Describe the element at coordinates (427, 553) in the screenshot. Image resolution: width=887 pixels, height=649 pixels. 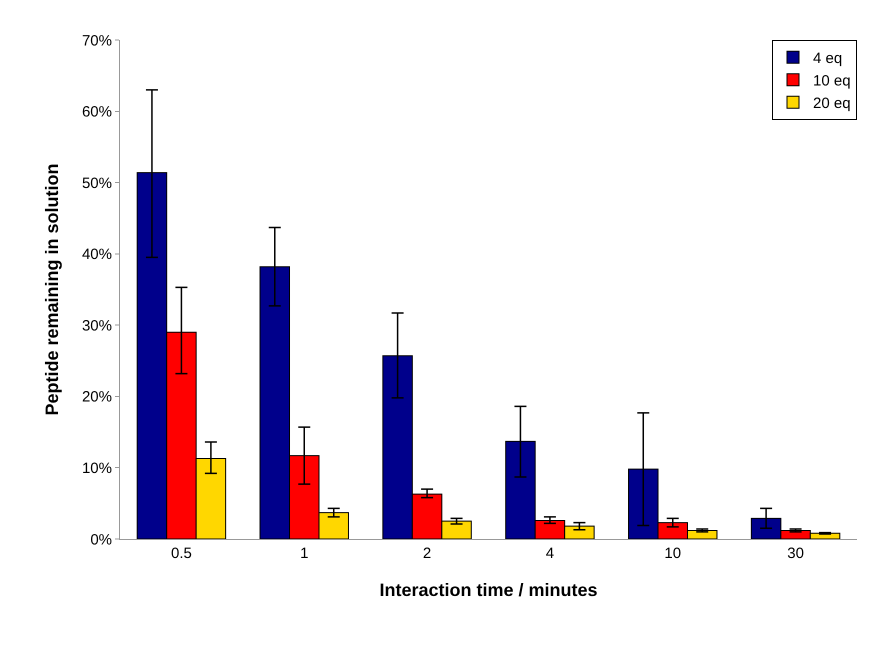
I see `x-tick-label: 2` at that location.